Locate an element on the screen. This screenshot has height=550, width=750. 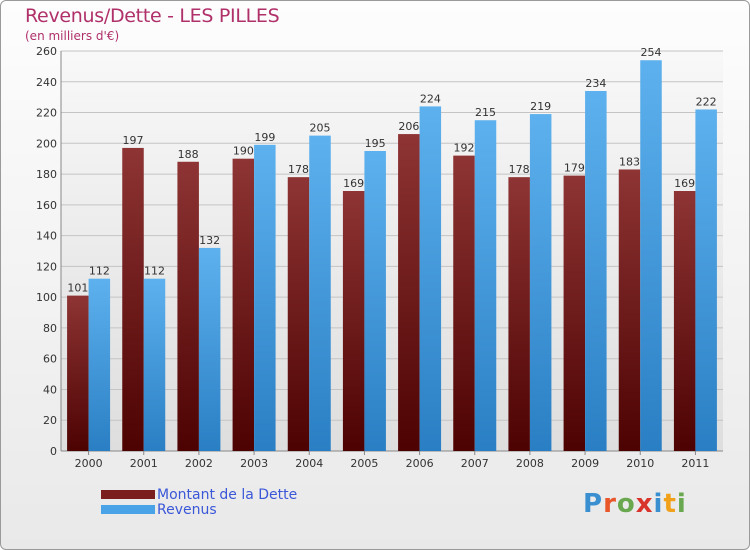
y-tick-label: 0 is located at coordinates (53, 451).